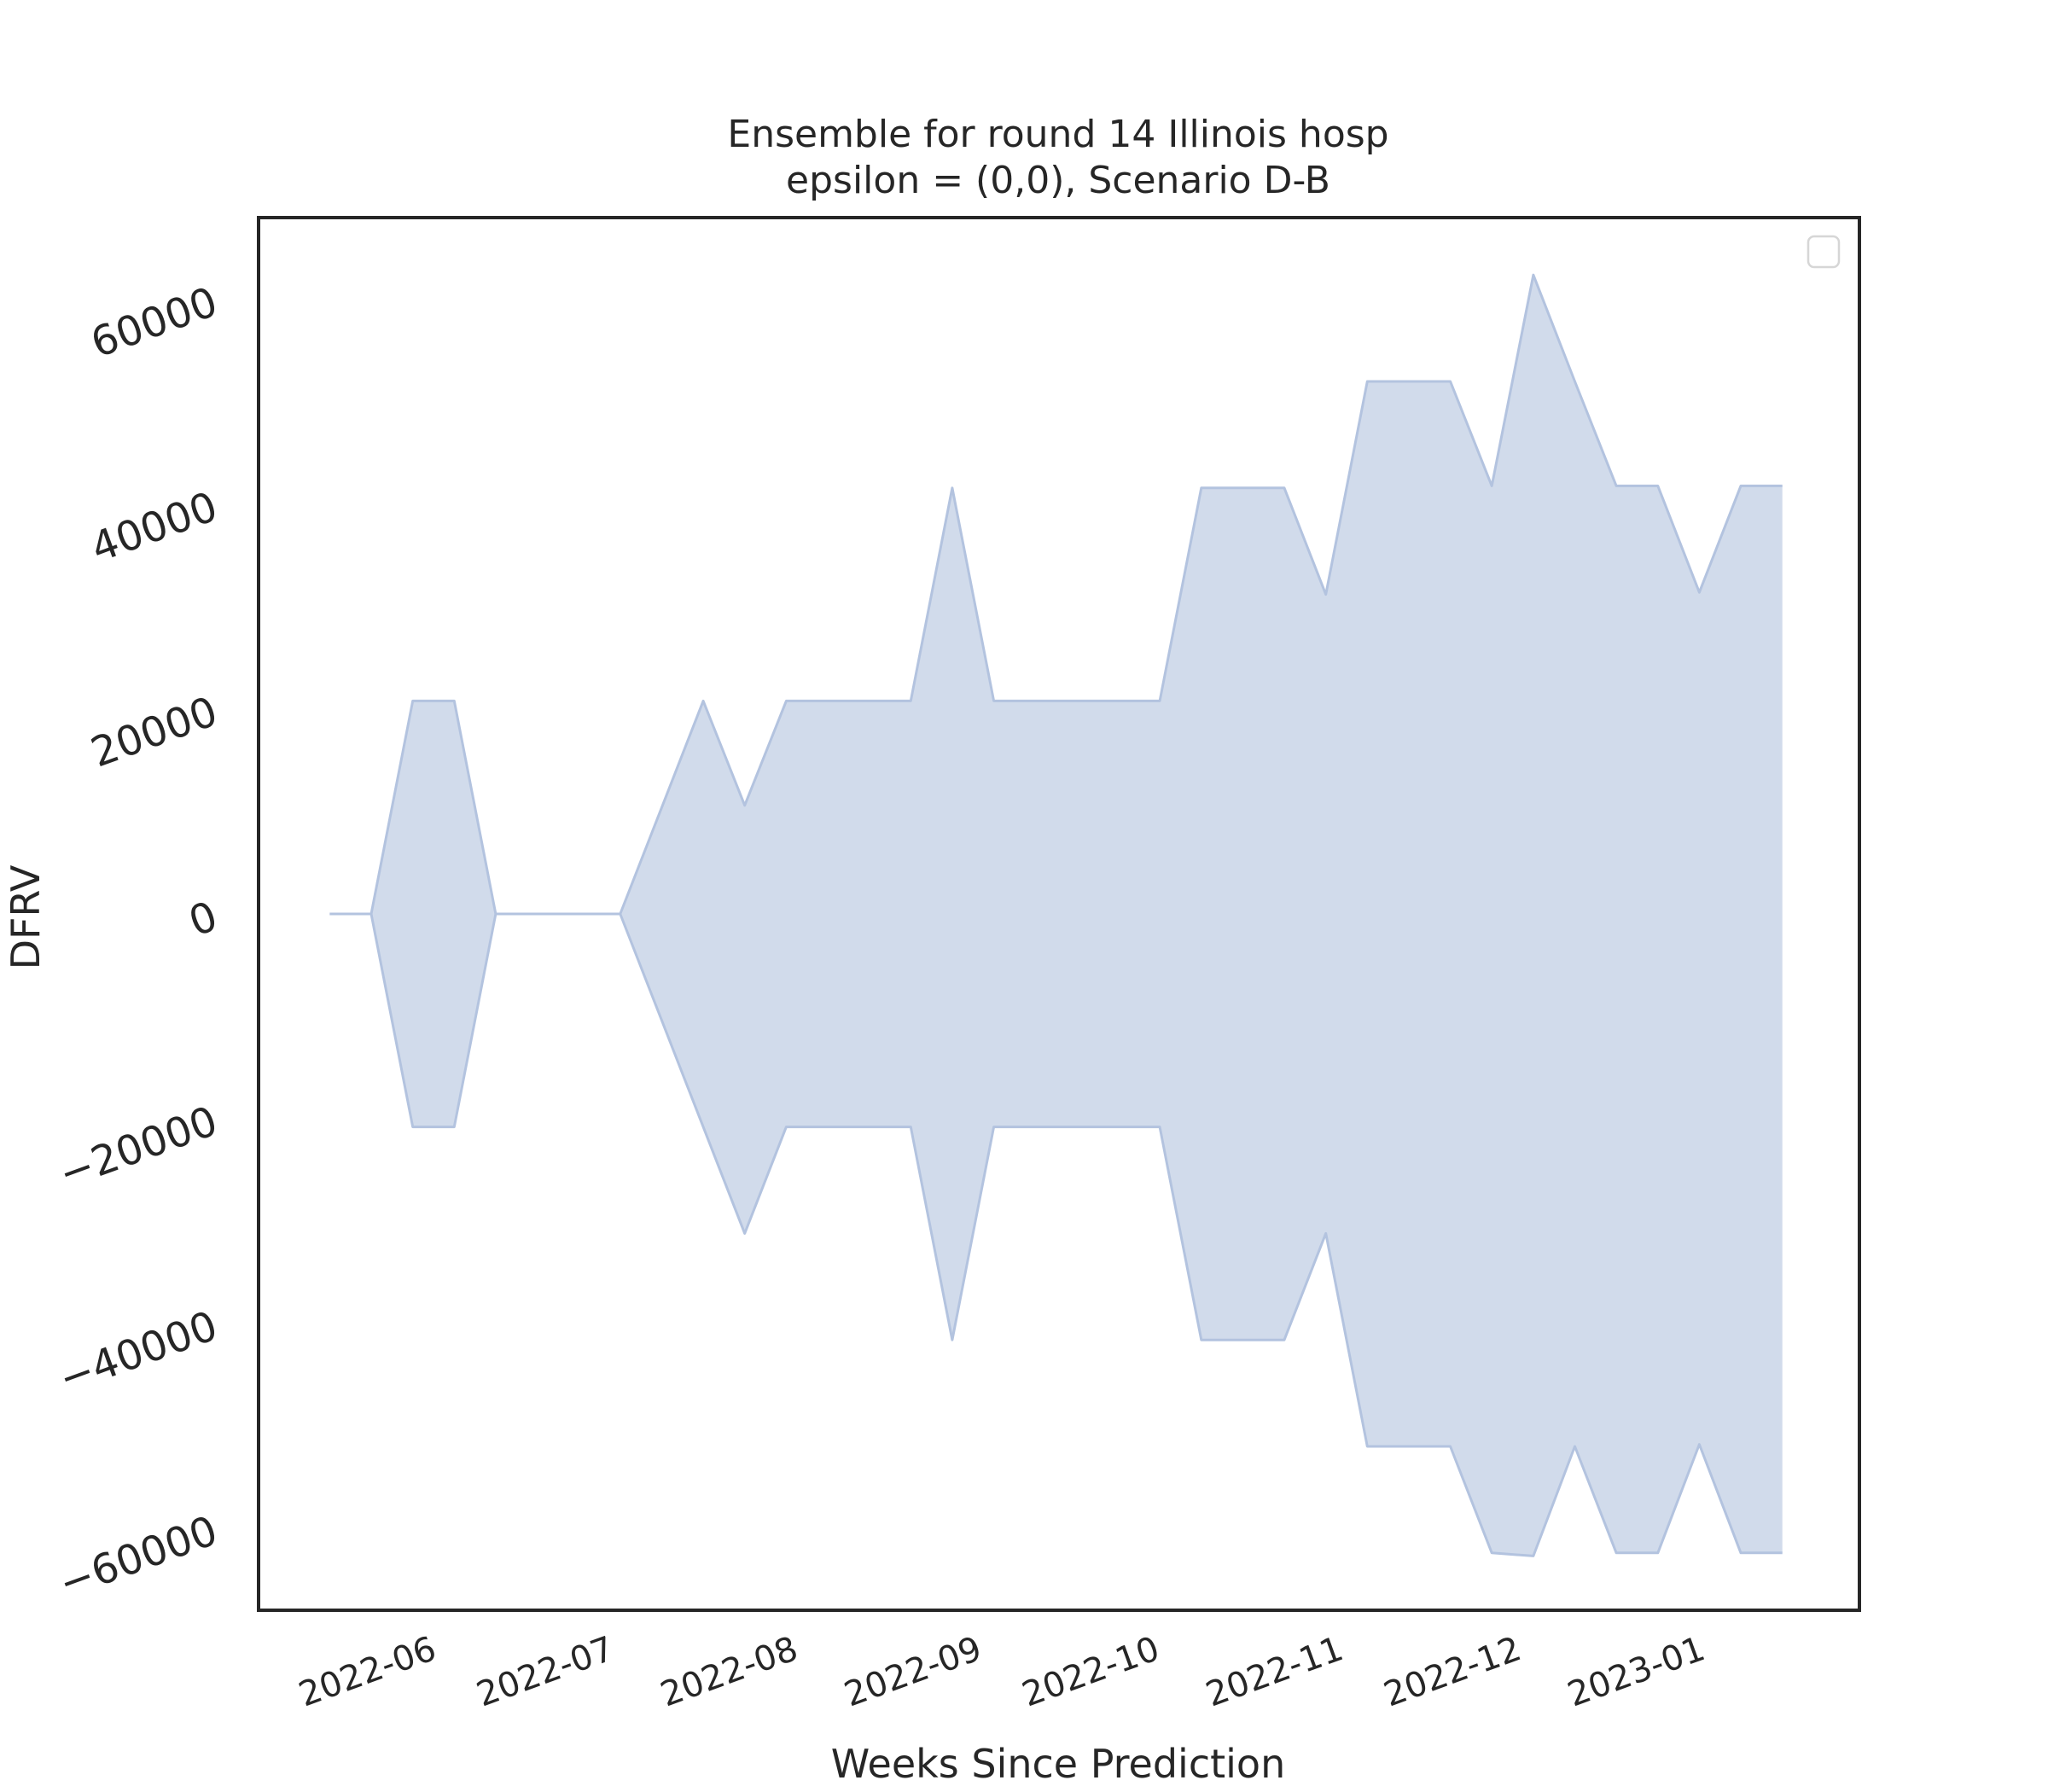 This screenshot has height=1792, width=2048. Describe the element at coordinates (1091, 1671) in the screenshot. I see `x-tick-label: 2022-10` at that location.